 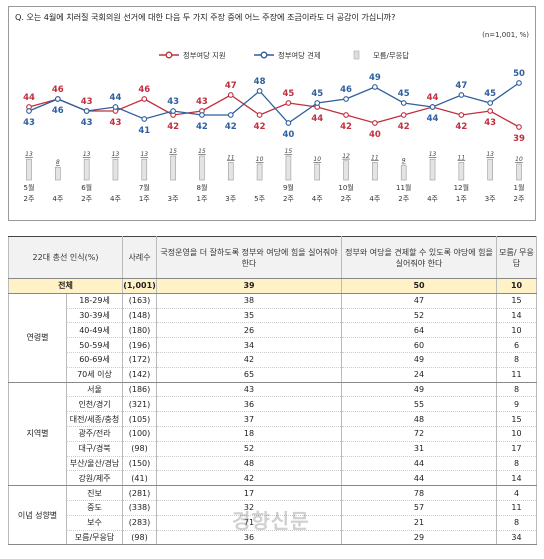 I want to click on row-label: 부산/울산/경남, so click(x=94, y=464).